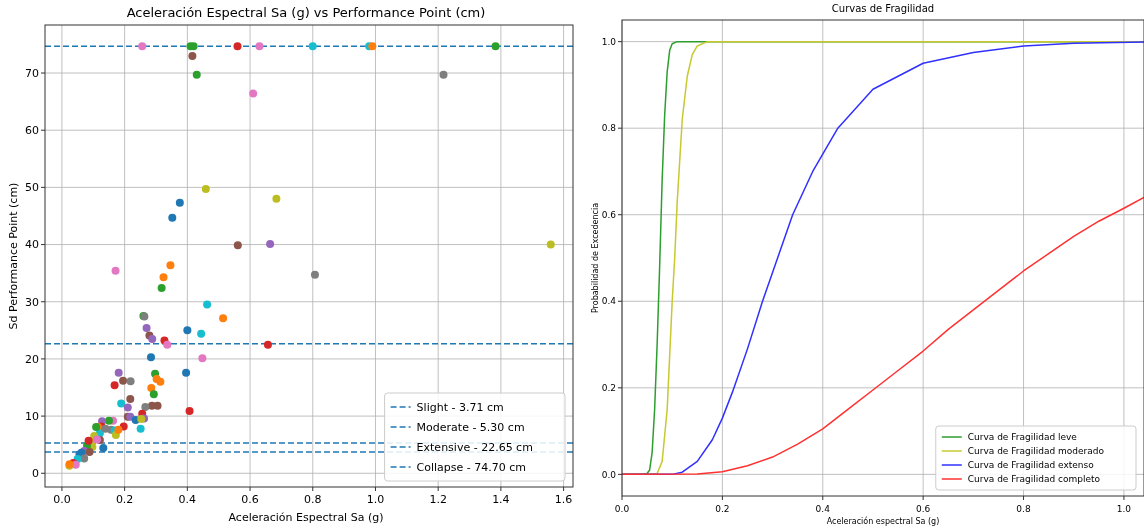 The width and height of the screenshot is (1144, 530). What do you see at coordinates (883, 521) in the screenshot?
I see `x-axis-title: Aceleración espectral Sa (g)` at bounding box center [883, 521].